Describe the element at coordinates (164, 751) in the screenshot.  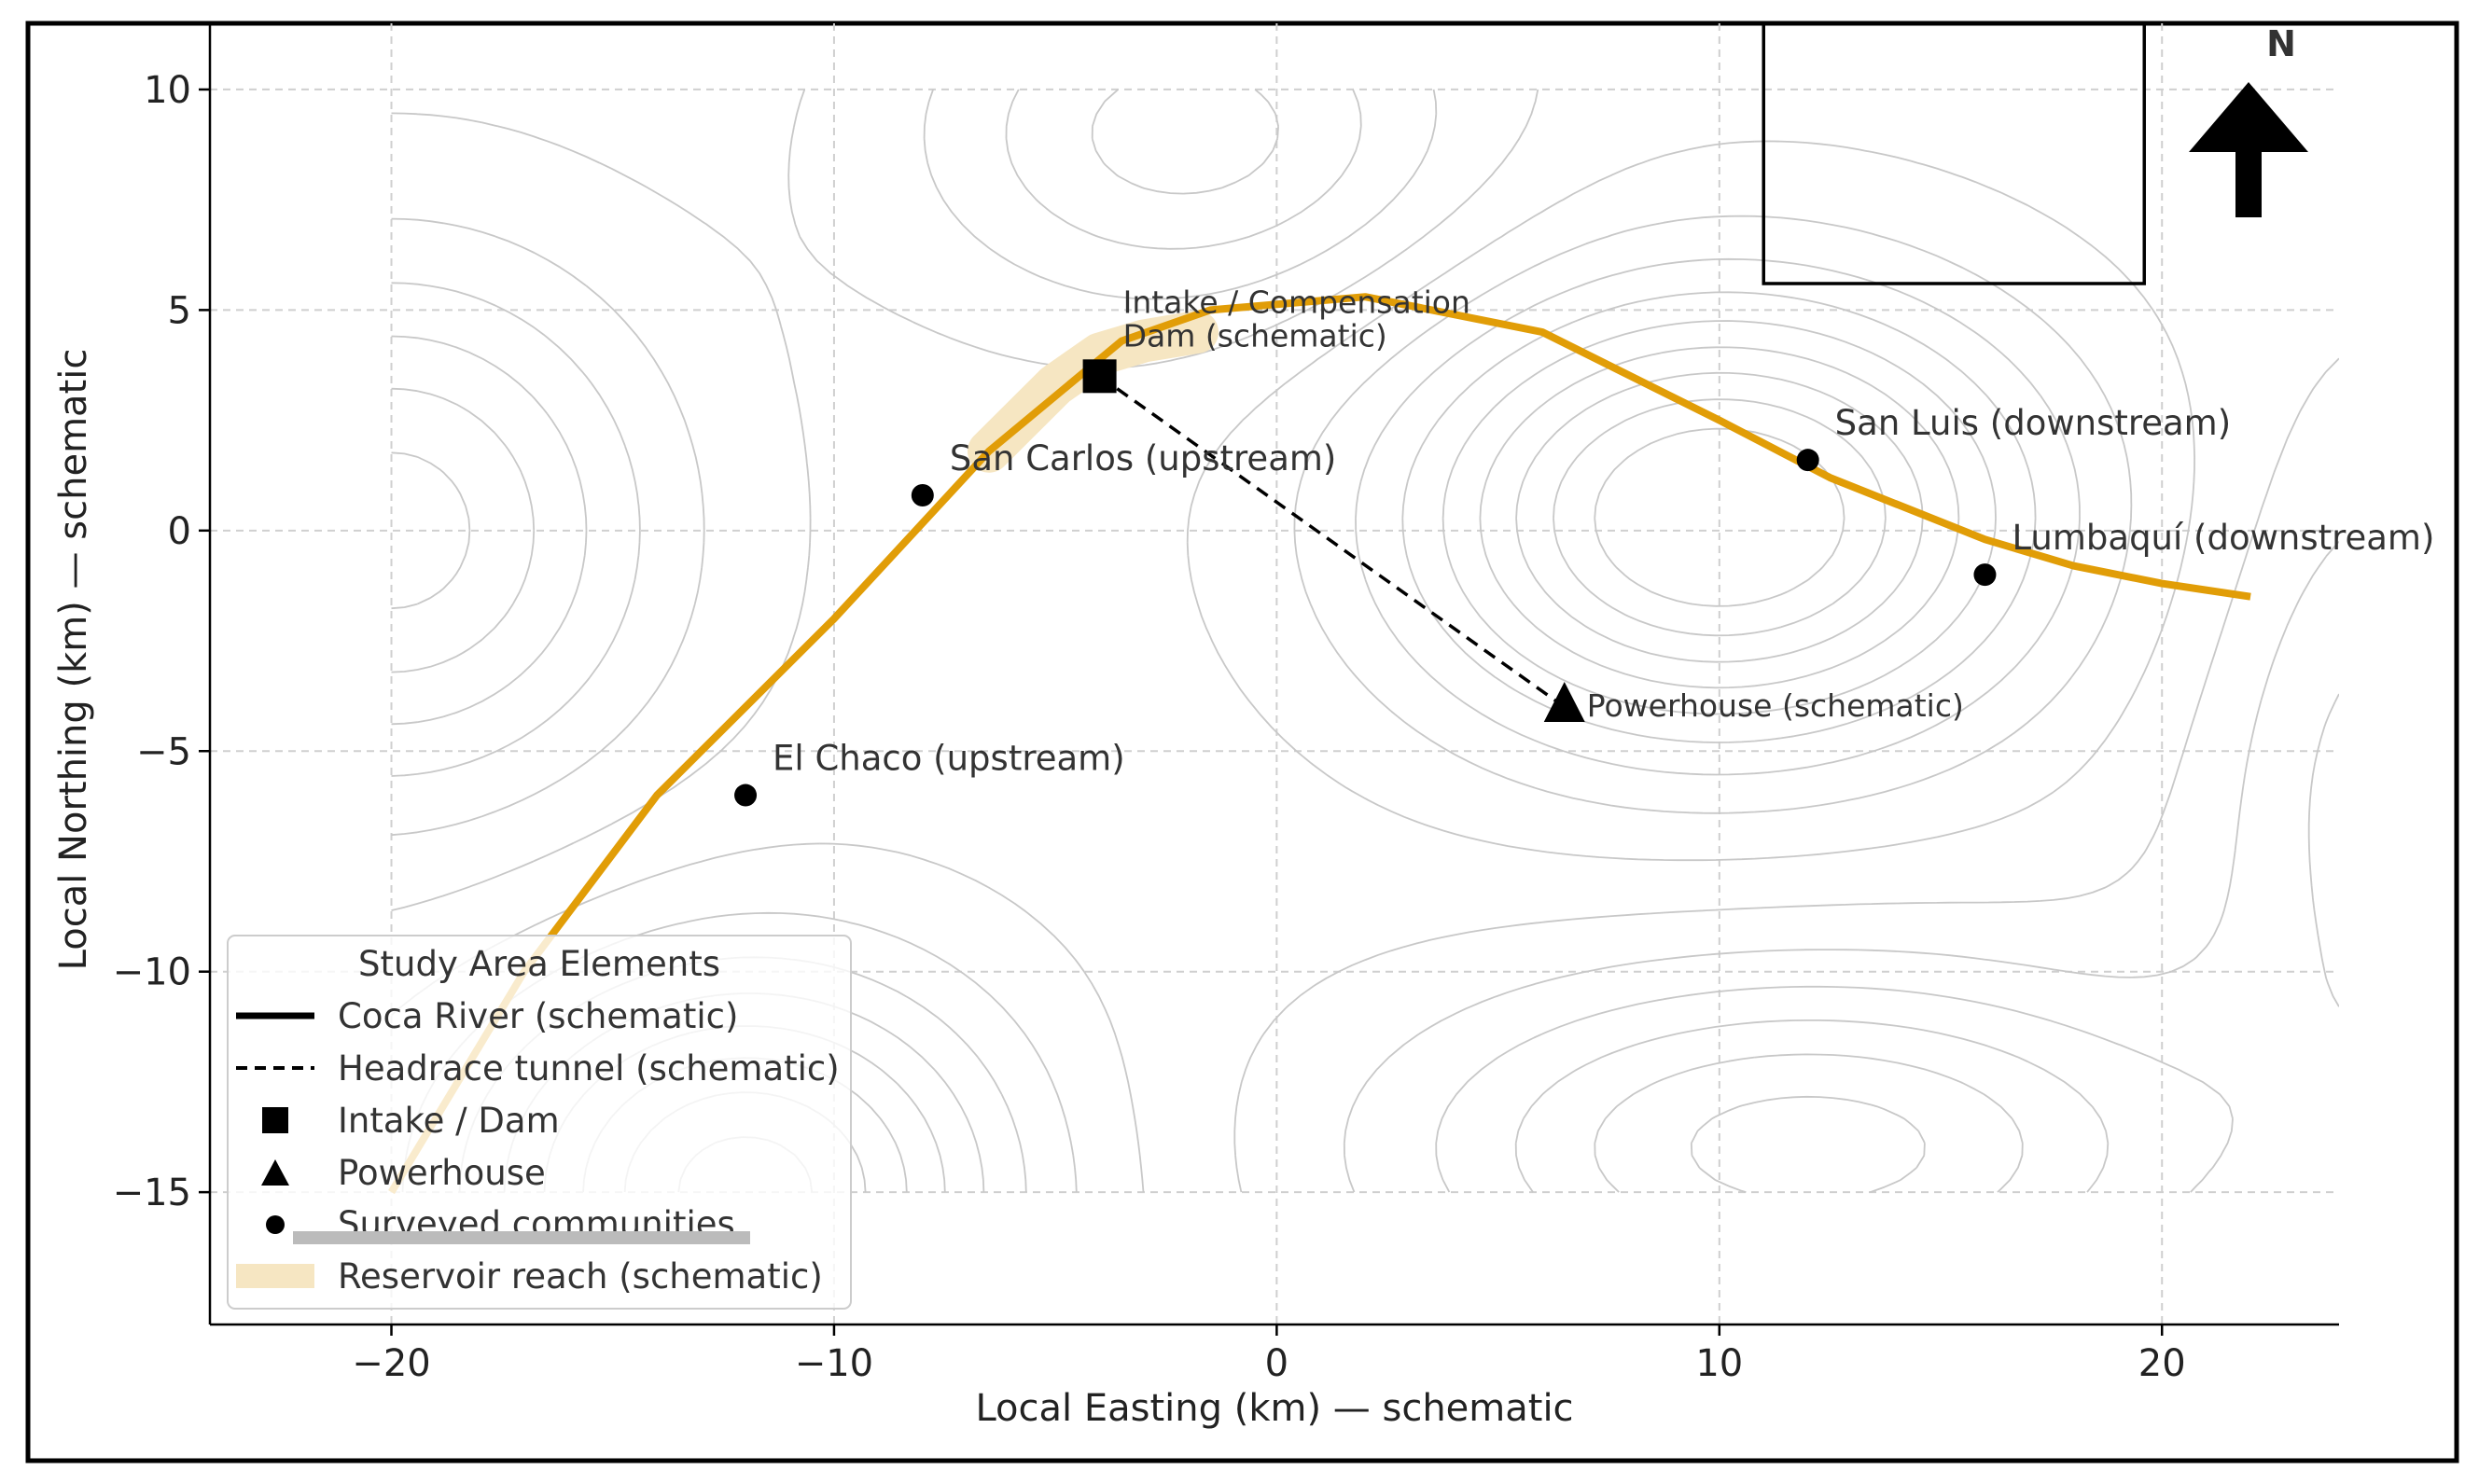
I see `y-tick-label: −5` at that location.